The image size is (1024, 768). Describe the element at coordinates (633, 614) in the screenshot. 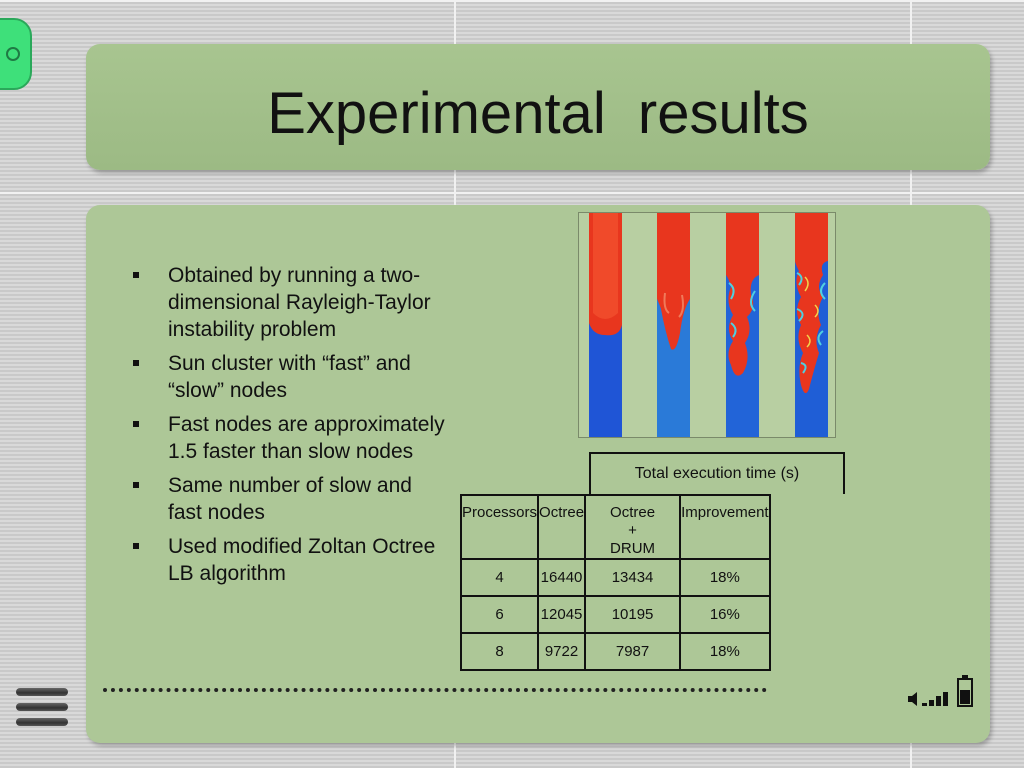

I see `table-cell: 10195` at that location.